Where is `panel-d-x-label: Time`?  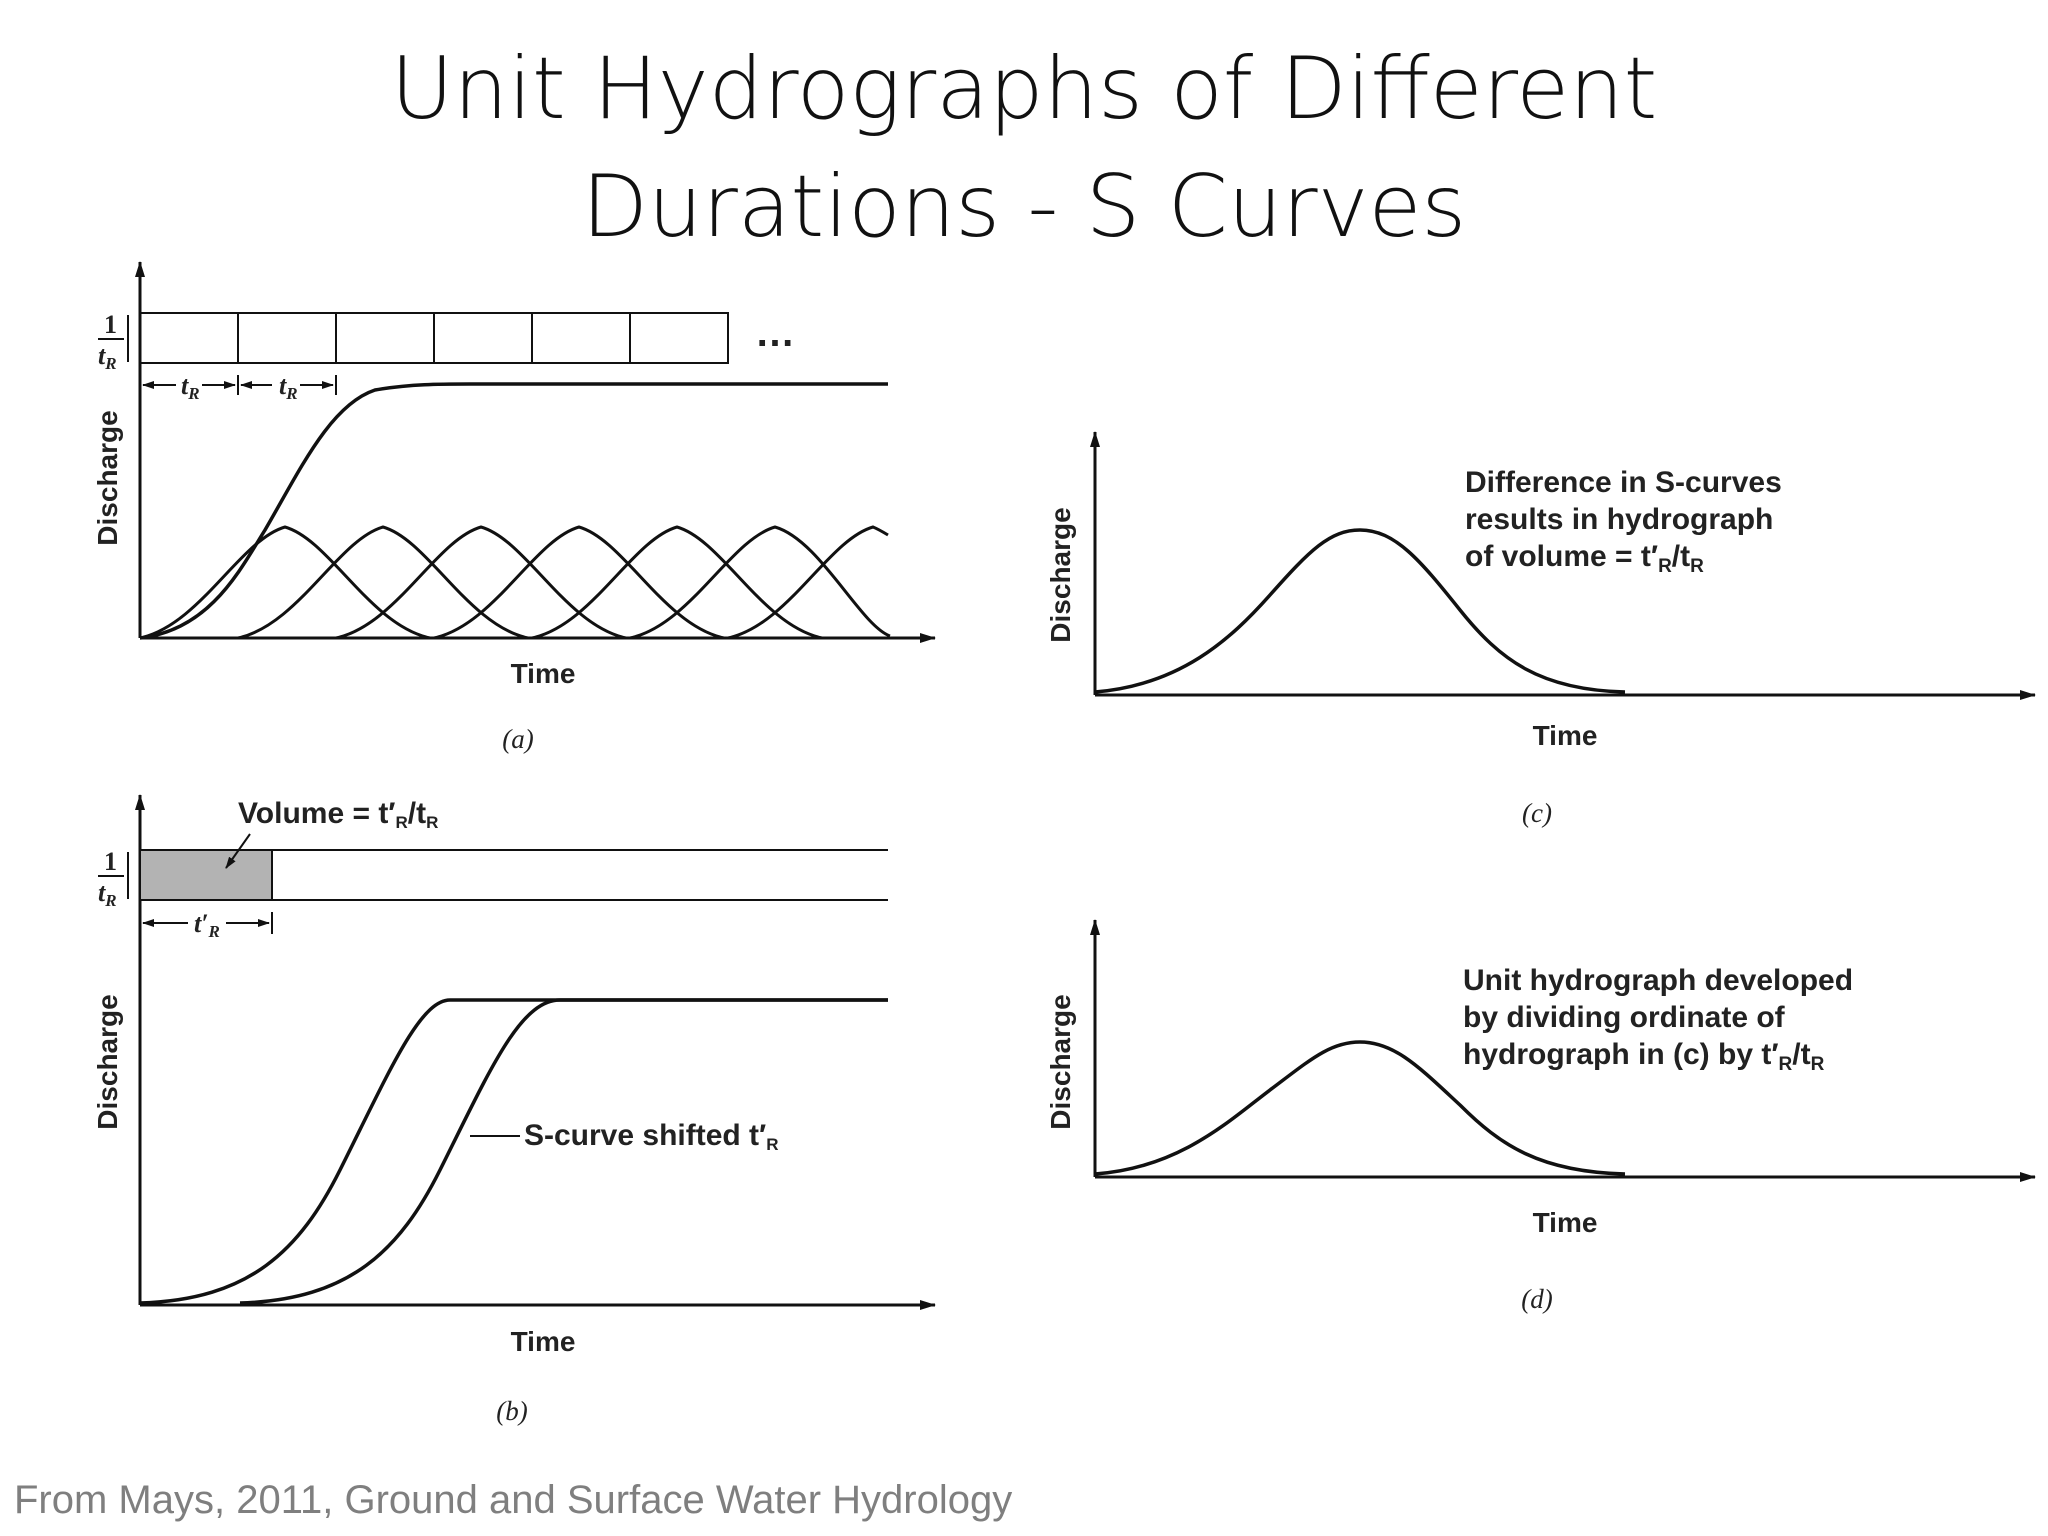
panel-d-x-label: Time is located at coordinates (1565, 1222).